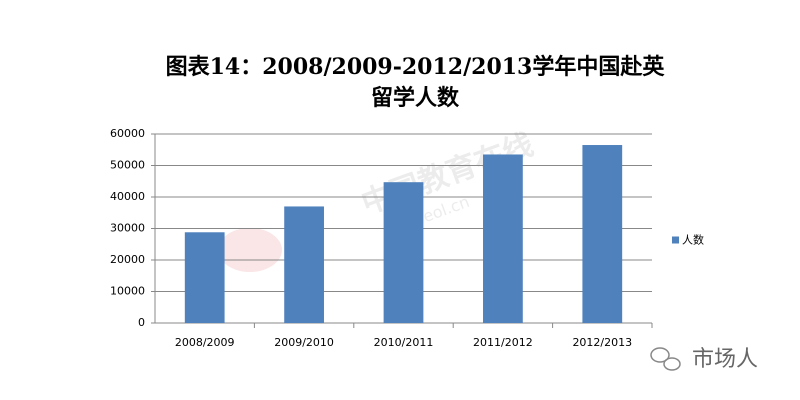 This screenshot has height=400, width=800. I want to click on y-tick-label: 30000, so click(127, 228).